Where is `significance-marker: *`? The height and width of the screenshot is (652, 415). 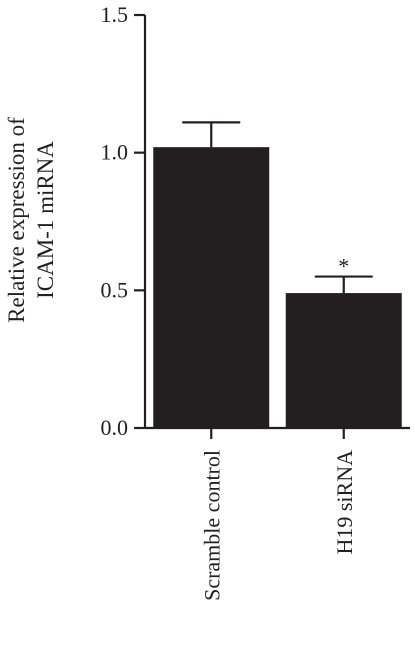 significance-marker: * is located at coordinates (343, 266).